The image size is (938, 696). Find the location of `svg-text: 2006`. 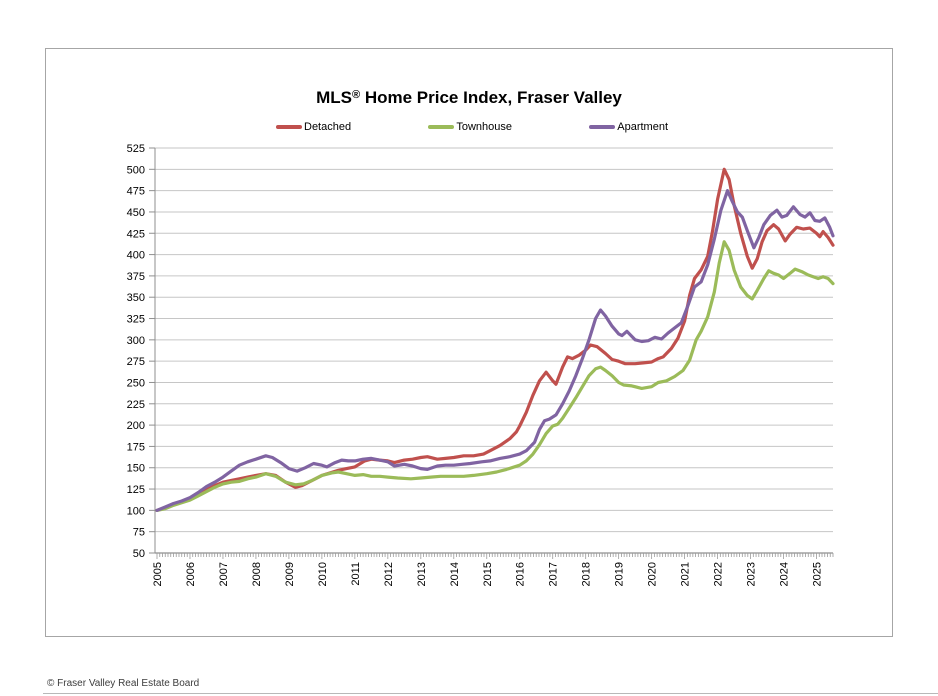

svg-text: 2006 is located at coordinates (191, 574).